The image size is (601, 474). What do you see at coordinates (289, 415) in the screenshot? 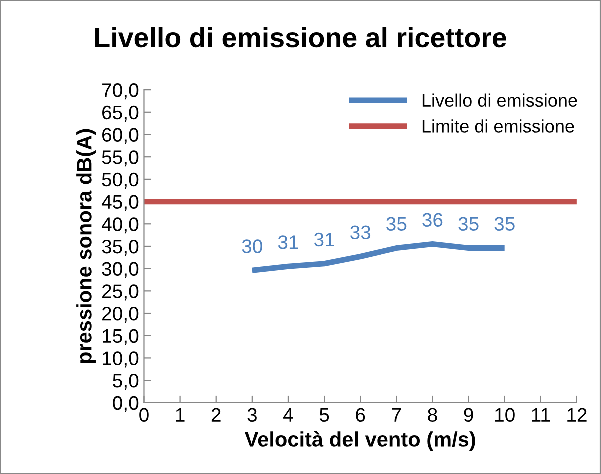
I see `x-tick-label: 4` at bounding box center [289, 415].